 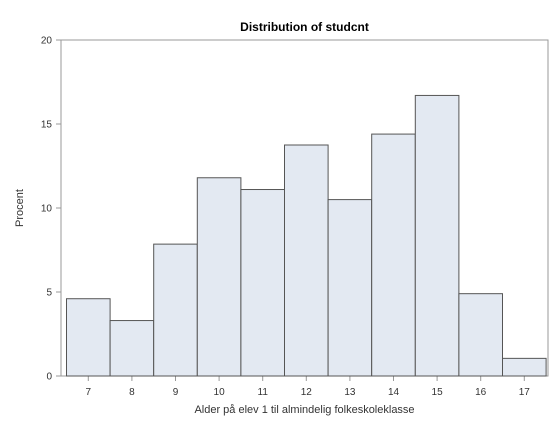 What do you see at coordinates (89, 392) in the screenshot?
I see `x-tick-label: 7` at bounding box center [89, 392].